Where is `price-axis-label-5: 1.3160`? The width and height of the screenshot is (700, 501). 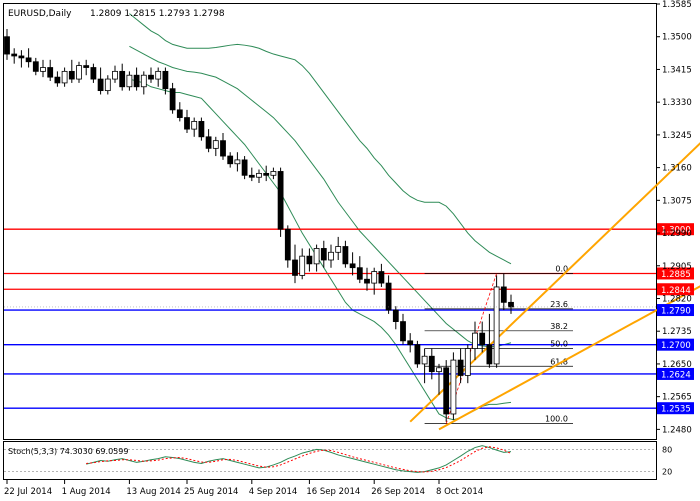 price-axis-label-5: 1.3160 is located at coordinates (677, 169).